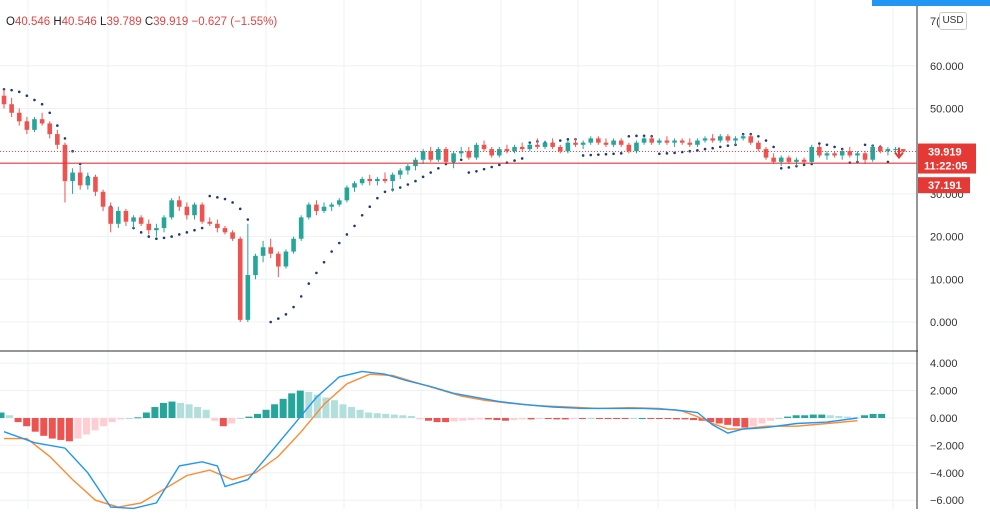 The image size is (990, 514). What do you see at coordinates (899, 155) in the screenshot?
I see `arrow-head` at bounding box center [899, 155].